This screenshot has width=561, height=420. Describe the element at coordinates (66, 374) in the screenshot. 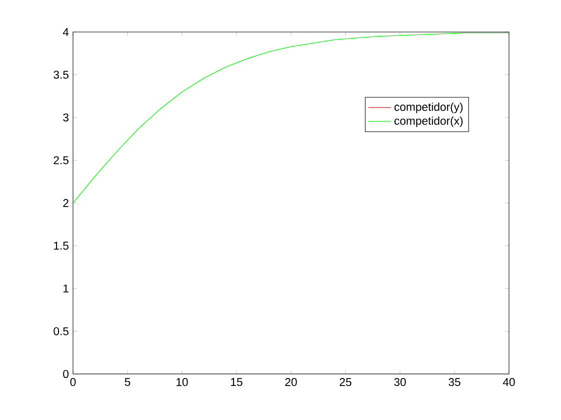

I see `y-tick-label: 0` at that location.